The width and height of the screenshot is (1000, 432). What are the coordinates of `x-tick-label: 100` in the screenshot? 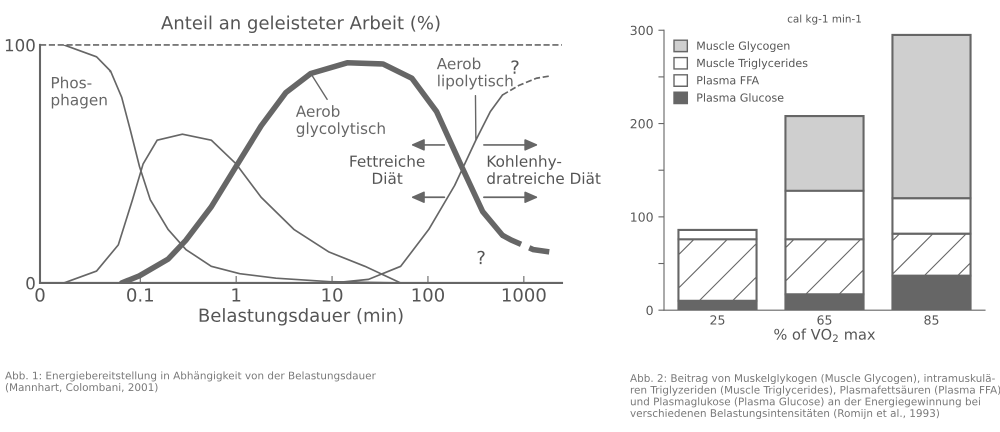 It's located at (428, 295).